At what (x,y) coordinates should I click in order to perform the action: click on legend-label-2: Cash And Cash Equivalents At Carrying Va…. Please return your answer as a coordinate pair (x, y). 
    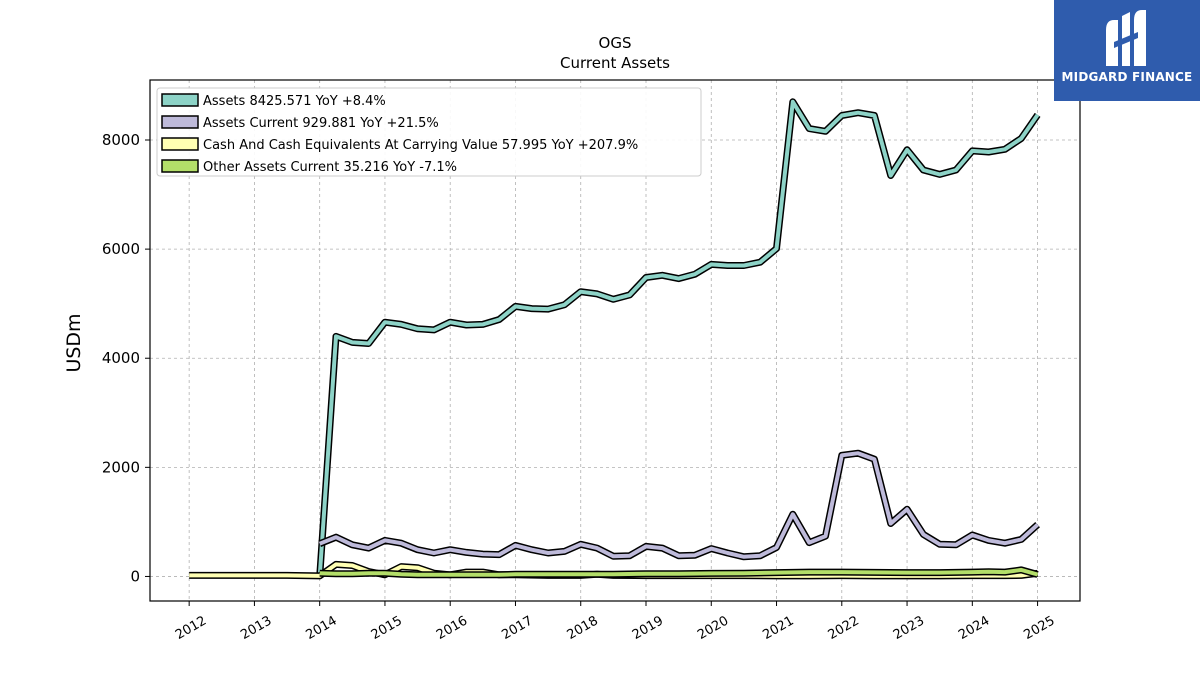
    Looking at the image, I should click on (420, 145).